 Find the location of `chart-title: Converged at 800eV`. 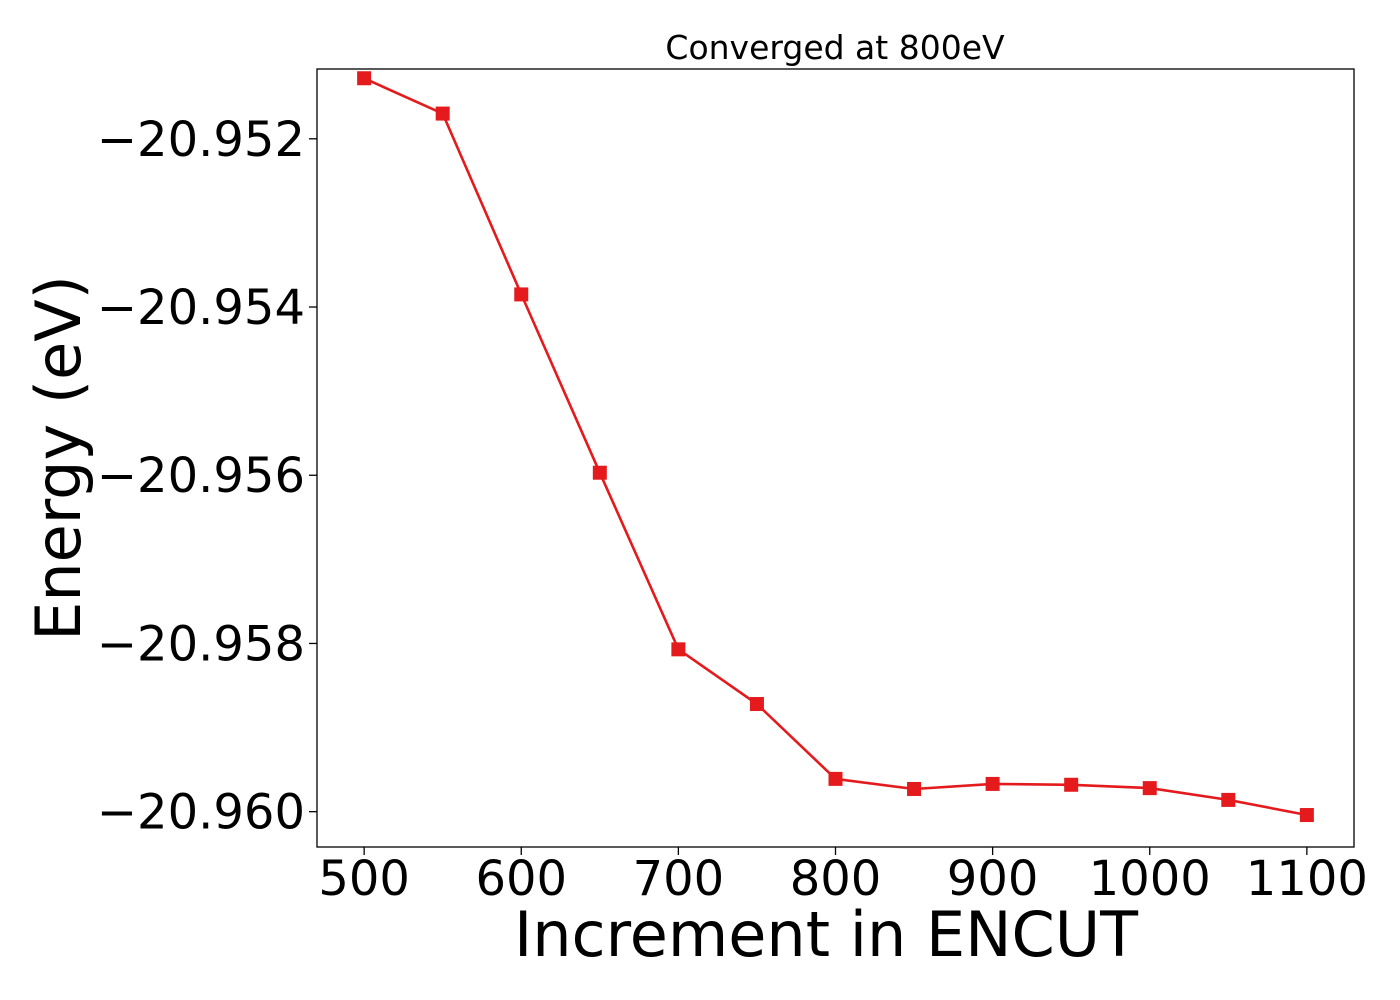

chart-title: Converged at 800eV is located at coordinates (835, 47).